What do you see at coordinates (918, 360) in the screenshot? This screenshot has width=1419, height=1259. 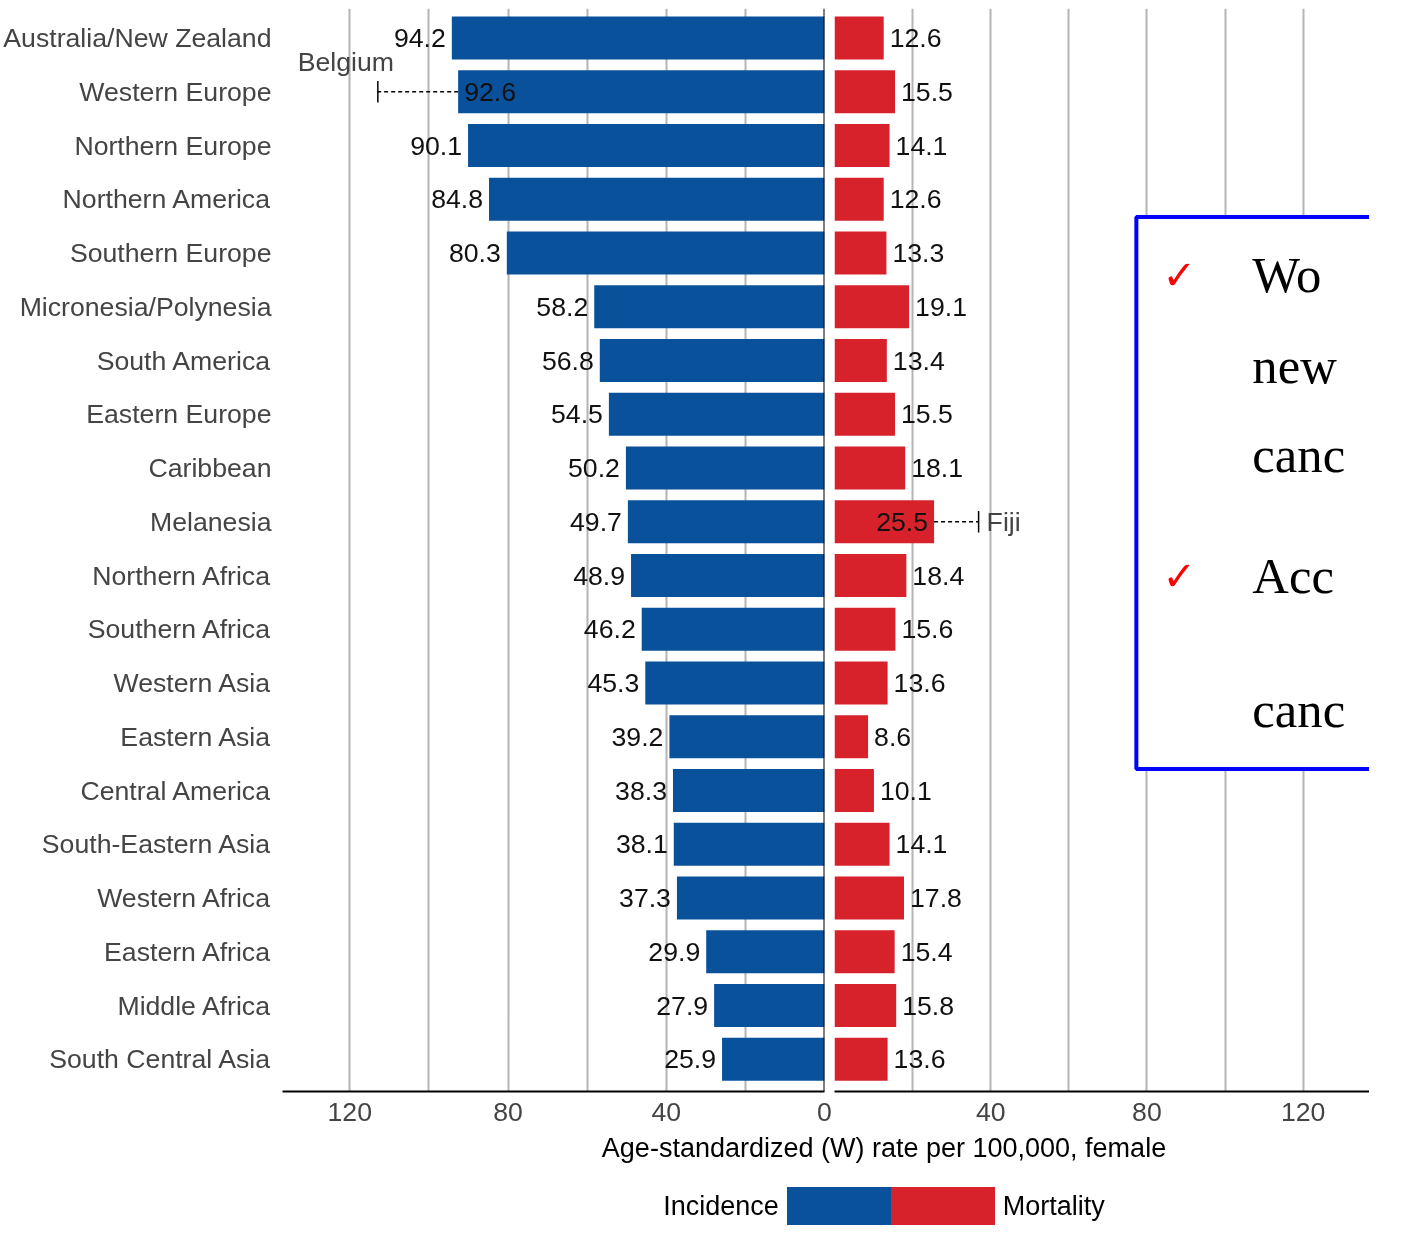 I see `data-label: 13.4` at bounding box center [918, 360].